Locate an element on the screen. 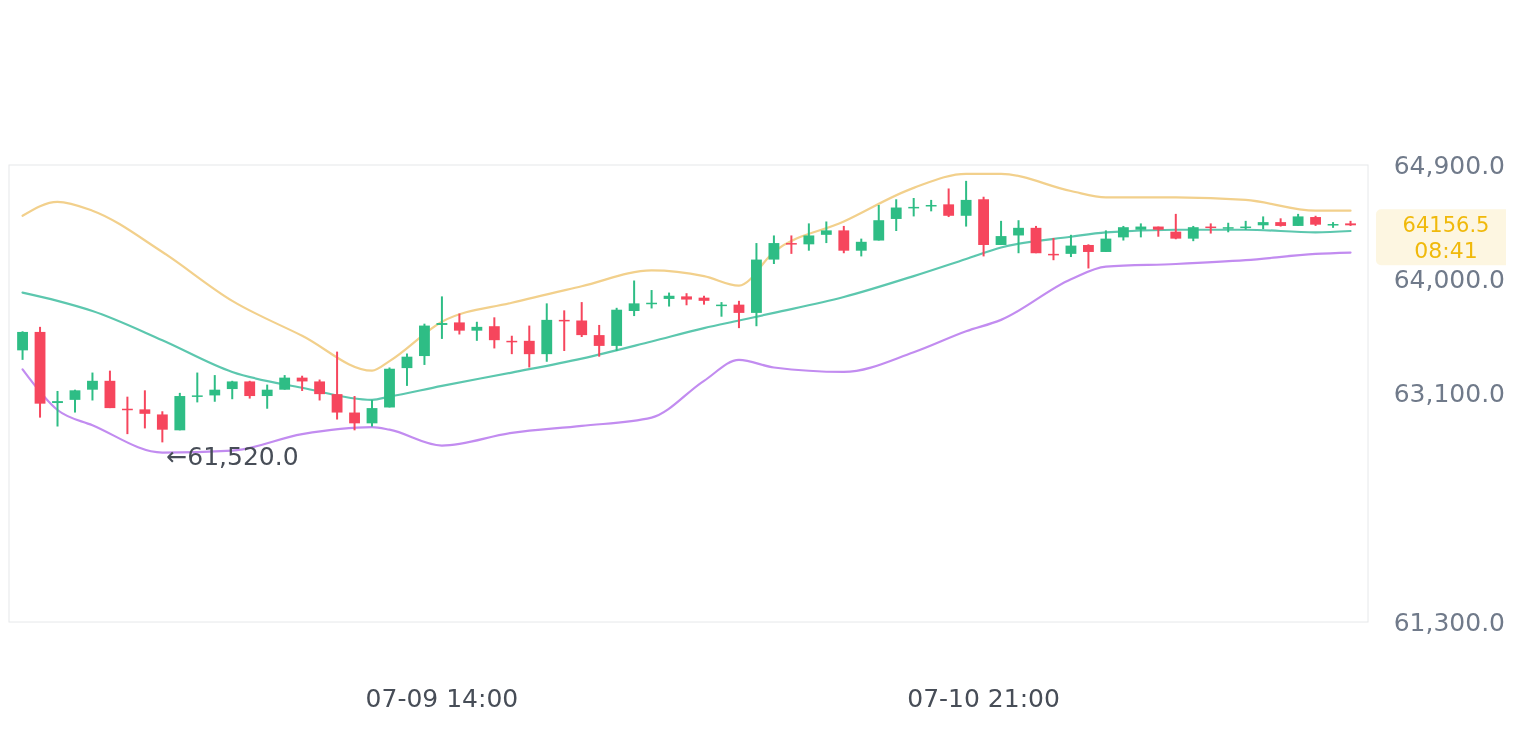 The width and height of the screenshot is (1514, 738). x-tick-label: 07-09 14:00 is located at coordinates (442, 698).